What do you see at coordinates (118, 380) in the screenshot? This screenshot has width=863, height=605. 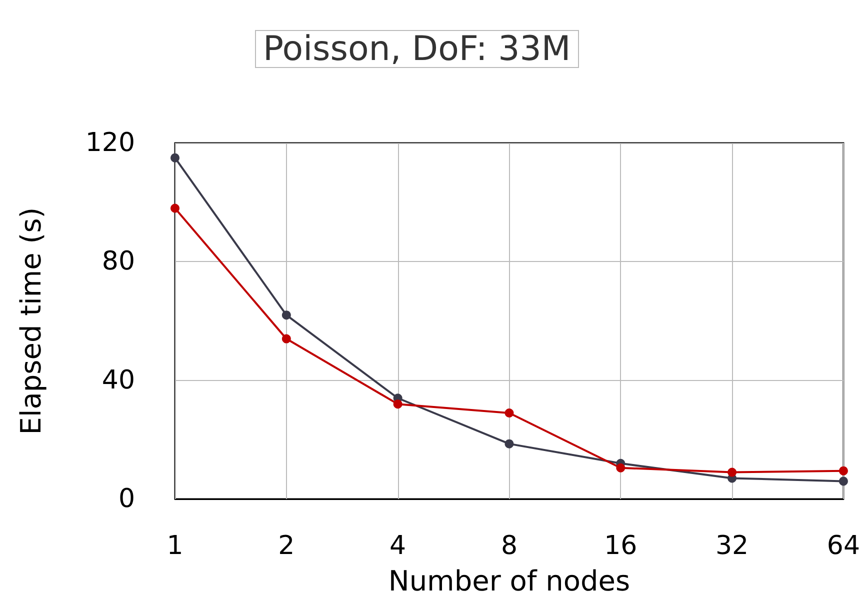 I see `y-tick-label: 40` at bounding box center [118, 380].